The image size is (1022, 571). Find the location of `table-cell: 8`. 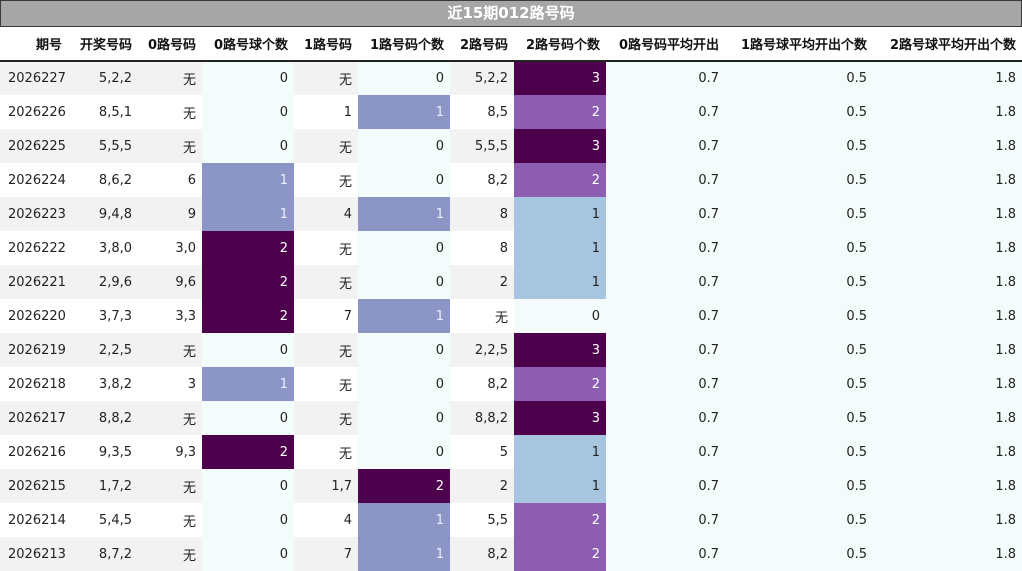

table-cell: 8 is located at coordinates (482, 248).